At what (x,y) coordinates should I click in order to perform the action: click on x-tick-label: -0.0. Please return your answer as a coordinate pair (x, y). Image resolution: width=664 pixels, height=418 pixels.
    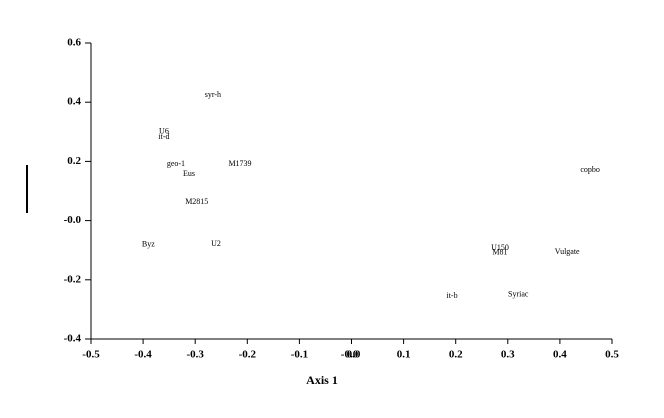
    Looking at the image, I should click on (350, 355).